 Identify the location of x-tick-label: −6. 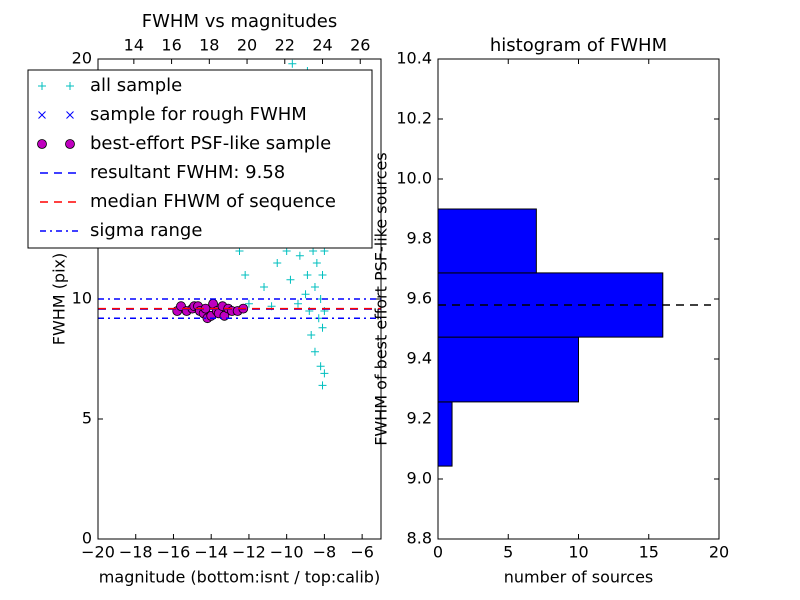
(362, 552).